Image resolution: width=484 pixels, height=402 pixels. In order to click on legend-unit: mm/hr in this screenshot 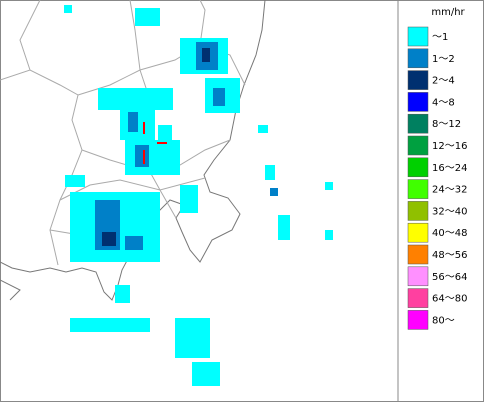, I will do `click(448, 12)`.